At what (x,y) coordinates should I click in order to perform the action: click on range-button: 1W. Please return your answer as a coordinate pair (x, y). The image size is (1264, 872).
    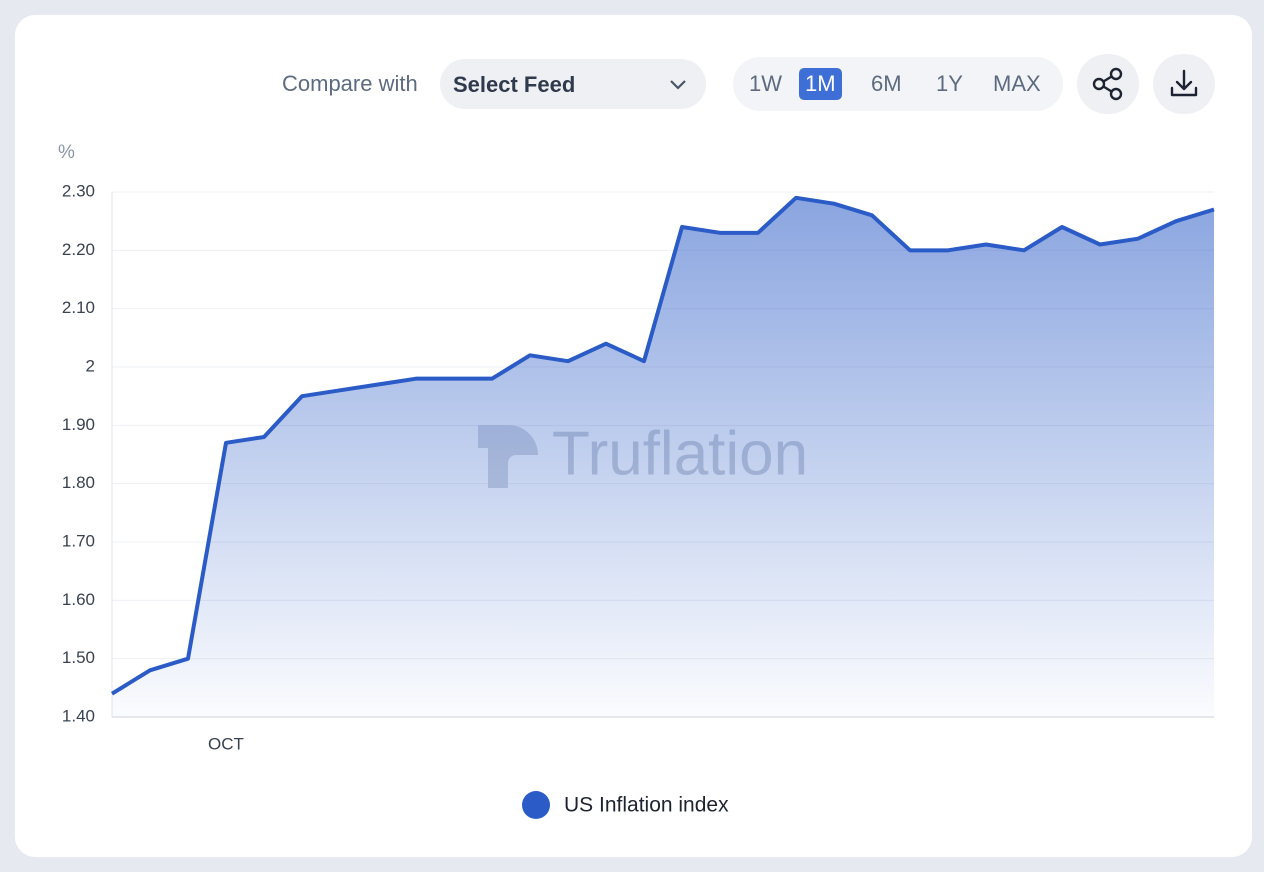
    Looking at the image, I should click on (765, 83).